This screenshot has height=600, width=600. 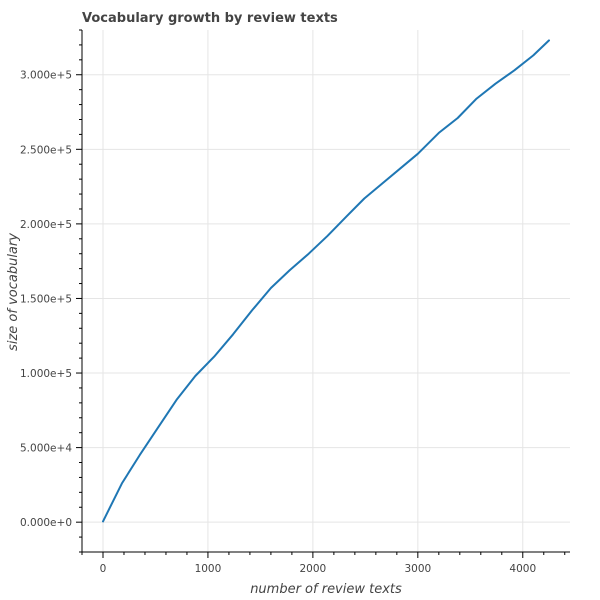 I want to click on x-tick-label: 4000, so click(x=522, y=569).